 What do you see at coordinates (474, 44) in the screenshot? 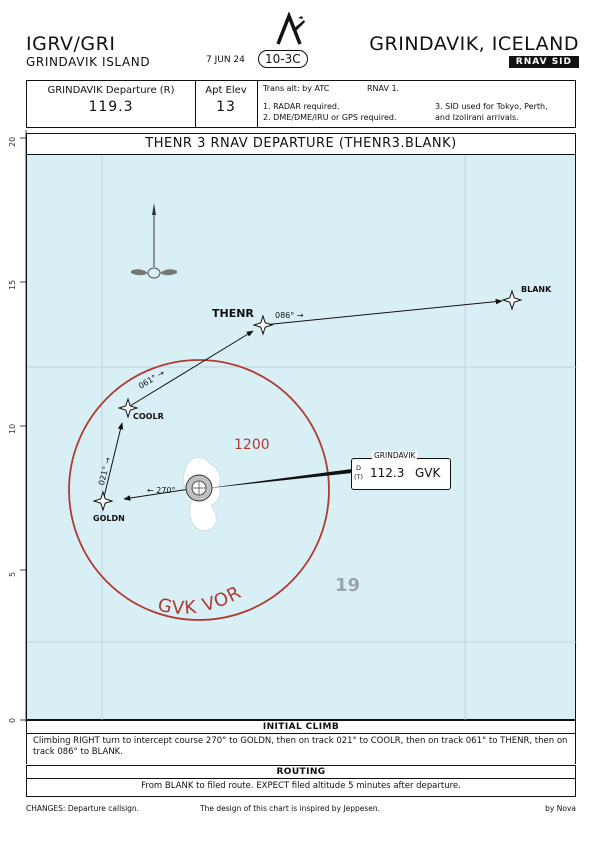
I see `city-title: GRINDAVIK, ICELAND` at bounding box center [474, 44].